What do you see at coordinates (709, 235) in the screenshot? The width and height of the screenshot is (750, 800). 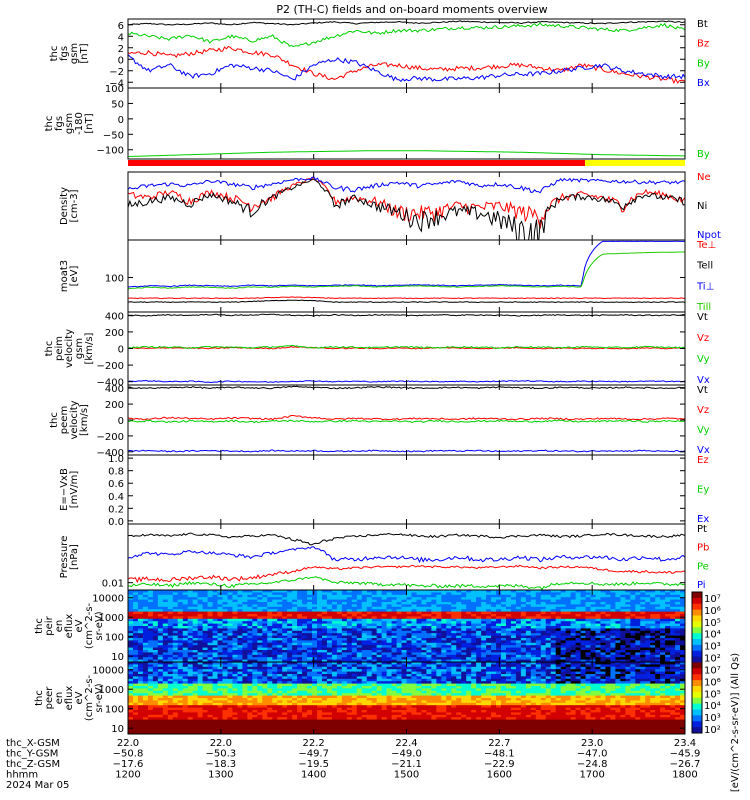 I see `legend-Npot: Npot` at bounding box center [709, 235].